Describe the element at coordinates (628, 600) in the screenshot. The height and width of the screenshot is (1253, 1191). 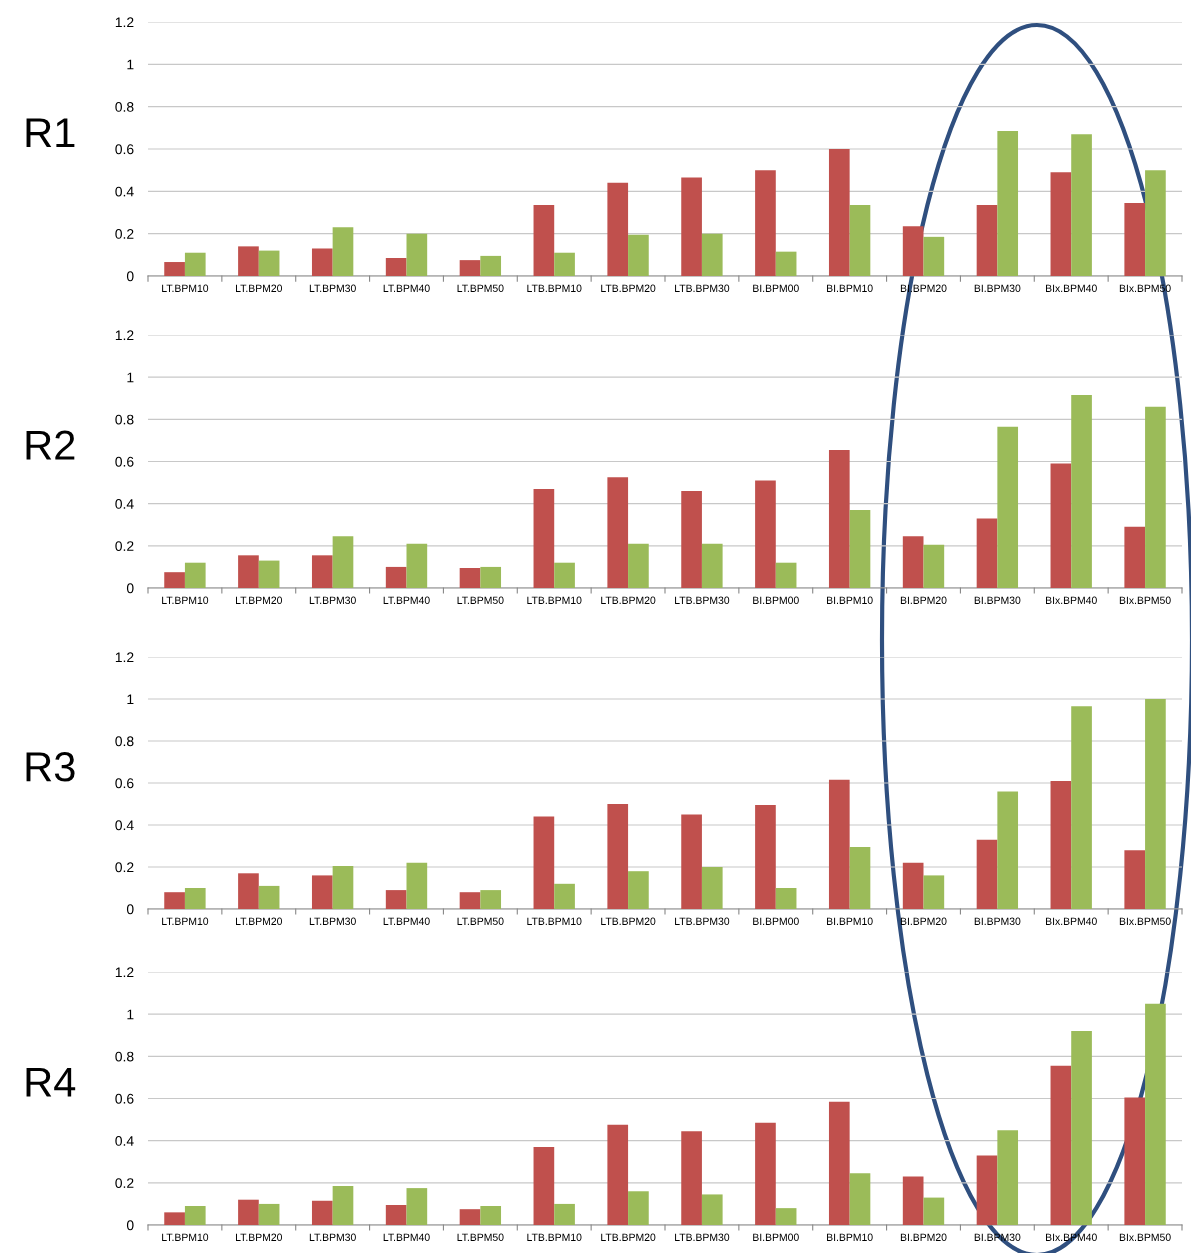
I see `x-tick-label: LTB.BPM20` at that location.